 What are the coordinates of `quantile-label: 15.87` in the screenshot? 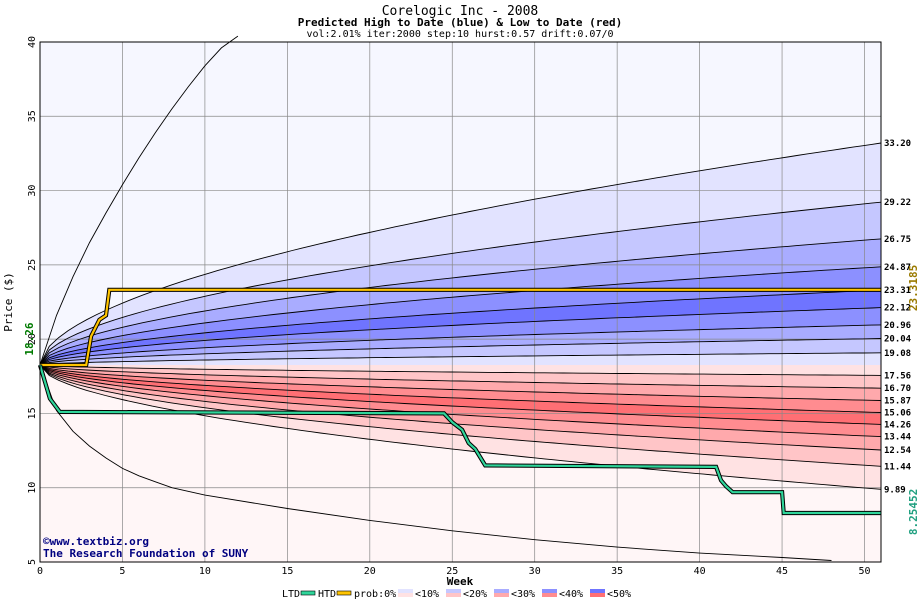 It's located at (897, 402).